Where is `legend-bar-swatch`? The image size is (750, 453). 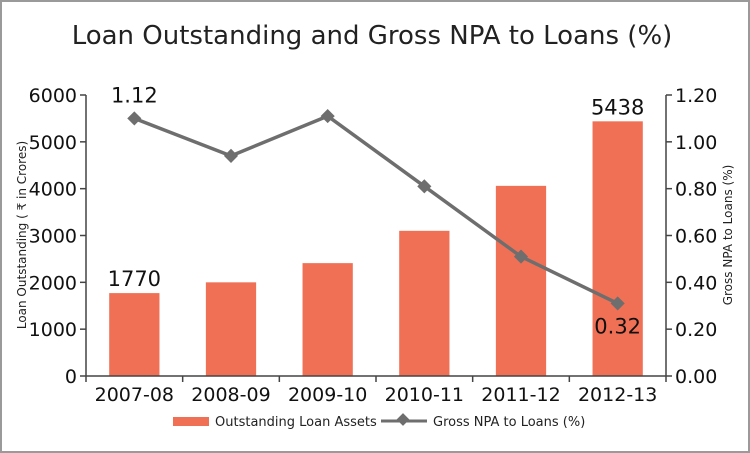 legend-bar-swatch is located at coordinates (191, 421).